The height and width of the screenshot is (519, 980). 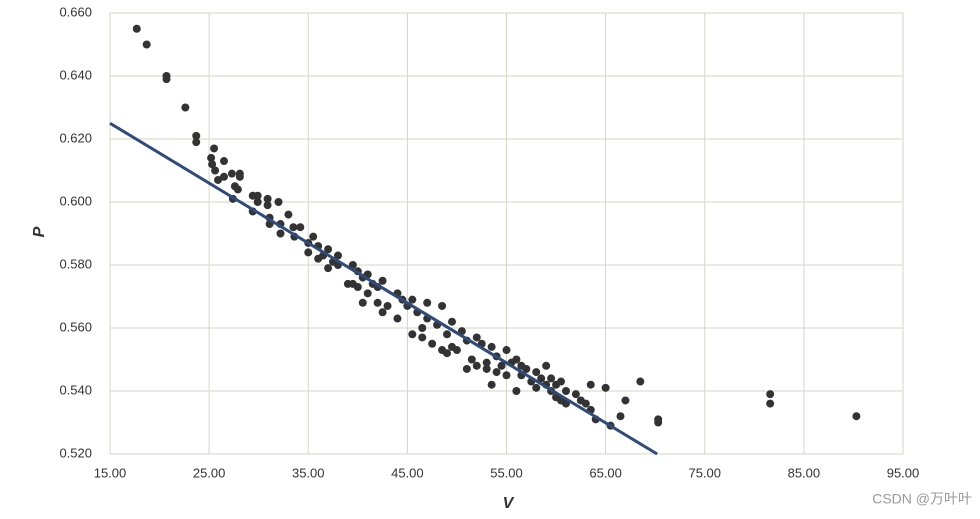 I want to click on x-tick-label: 35.00, so click(x=308, y=472).